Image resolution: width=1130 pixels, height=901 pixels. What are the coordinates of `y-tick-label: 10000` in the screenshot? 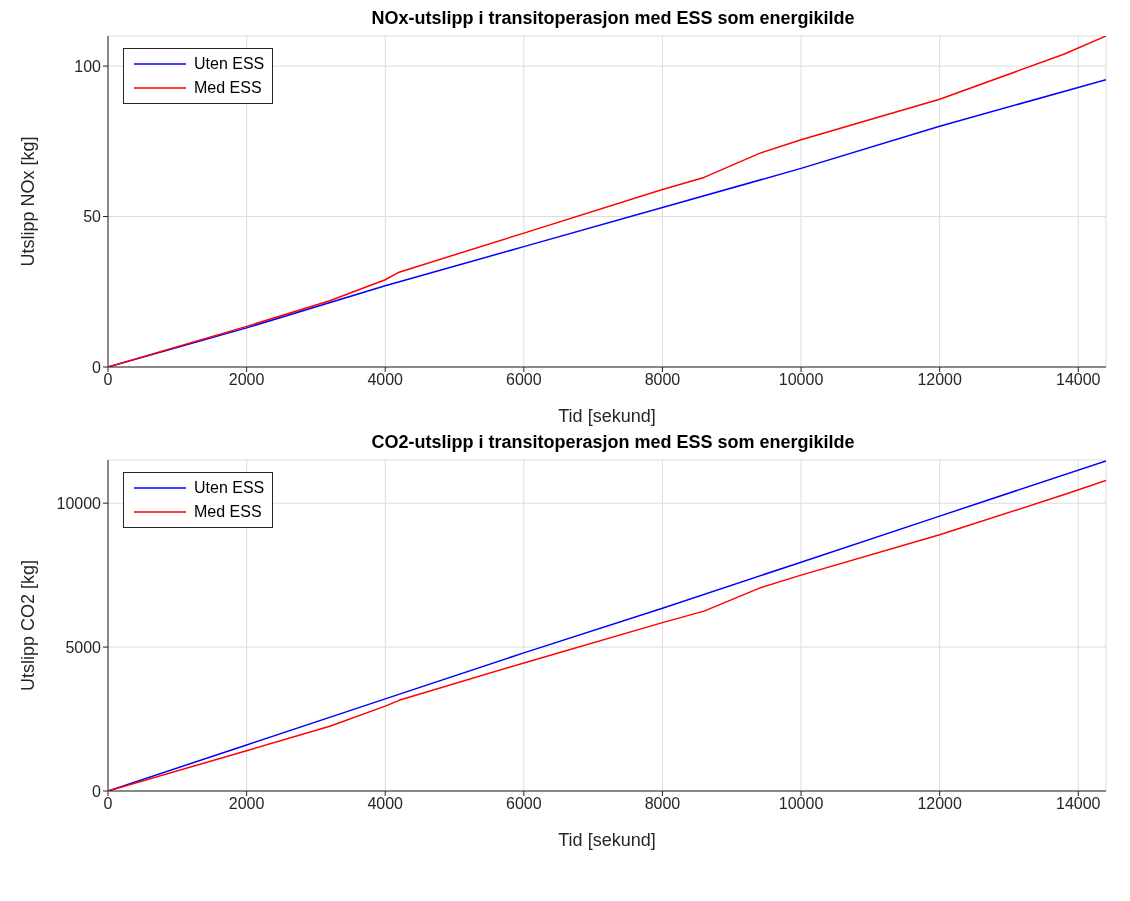 It's located at (79, 503).